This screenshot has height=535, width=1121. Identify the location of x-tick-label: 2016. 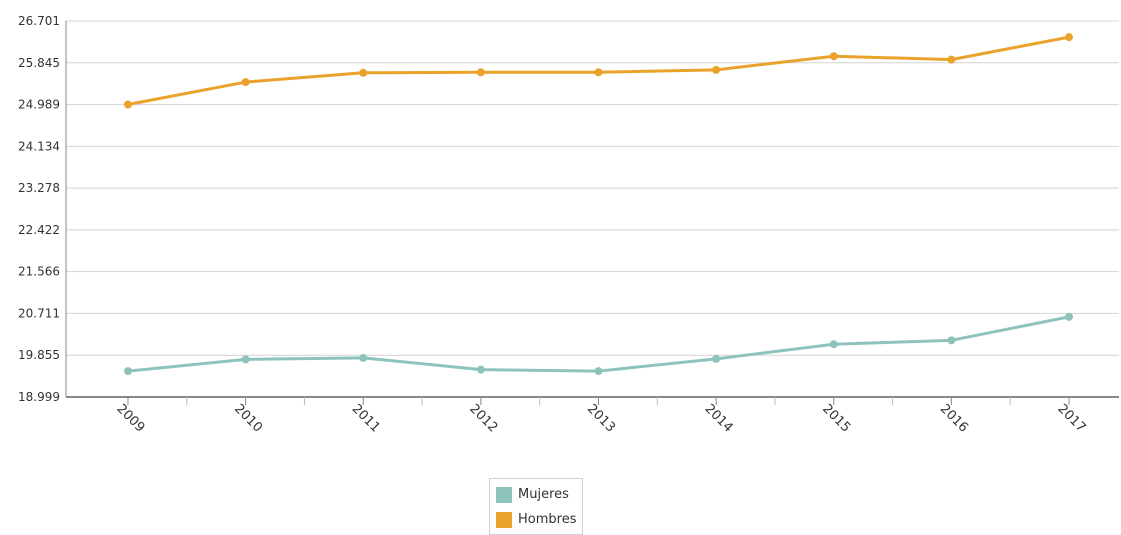
(954, 419).